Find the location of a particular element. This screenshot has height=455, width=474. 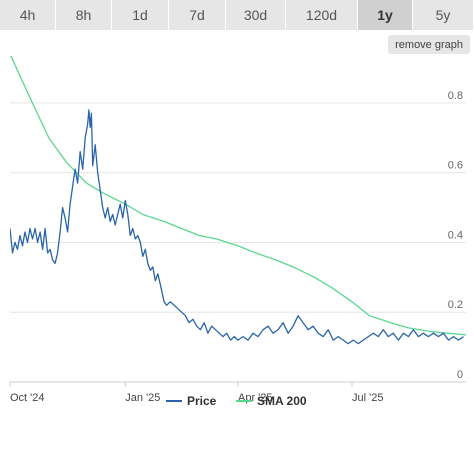

tab-1d: 1d is located at coordinates (140, 15).